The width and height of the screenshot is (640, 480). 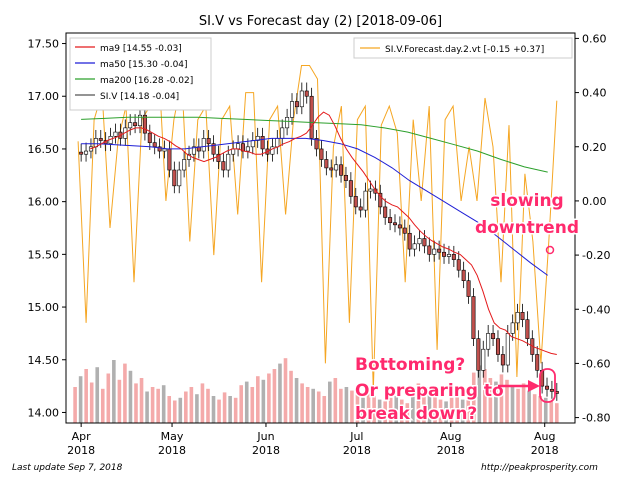 I want to click on annotation-text: Or preparing to, so click(x=429, y=391).